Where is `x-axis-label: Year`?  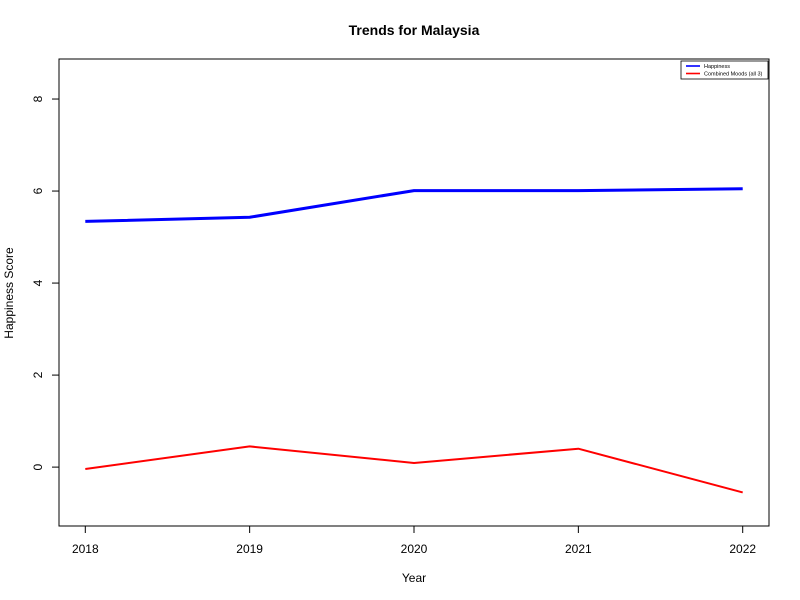 x-axis-label: Year is located at coordinates (414, 578).